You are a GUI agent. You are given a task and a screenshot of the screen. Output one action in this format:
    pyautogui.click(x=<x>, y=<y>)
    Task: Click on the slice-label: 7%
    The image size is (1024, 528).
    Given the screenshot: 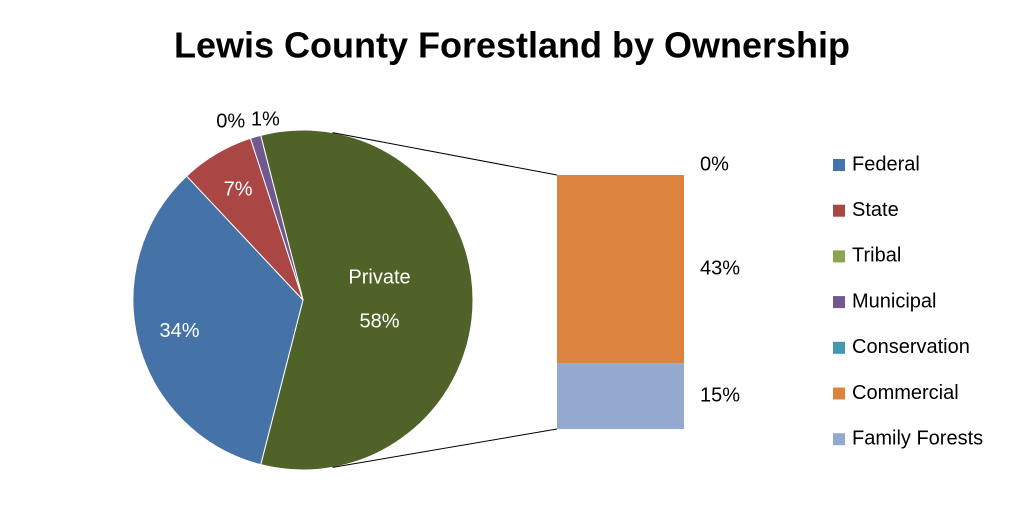 What is the action you would take?
    pyautogui.click(x=238, y=190)
    